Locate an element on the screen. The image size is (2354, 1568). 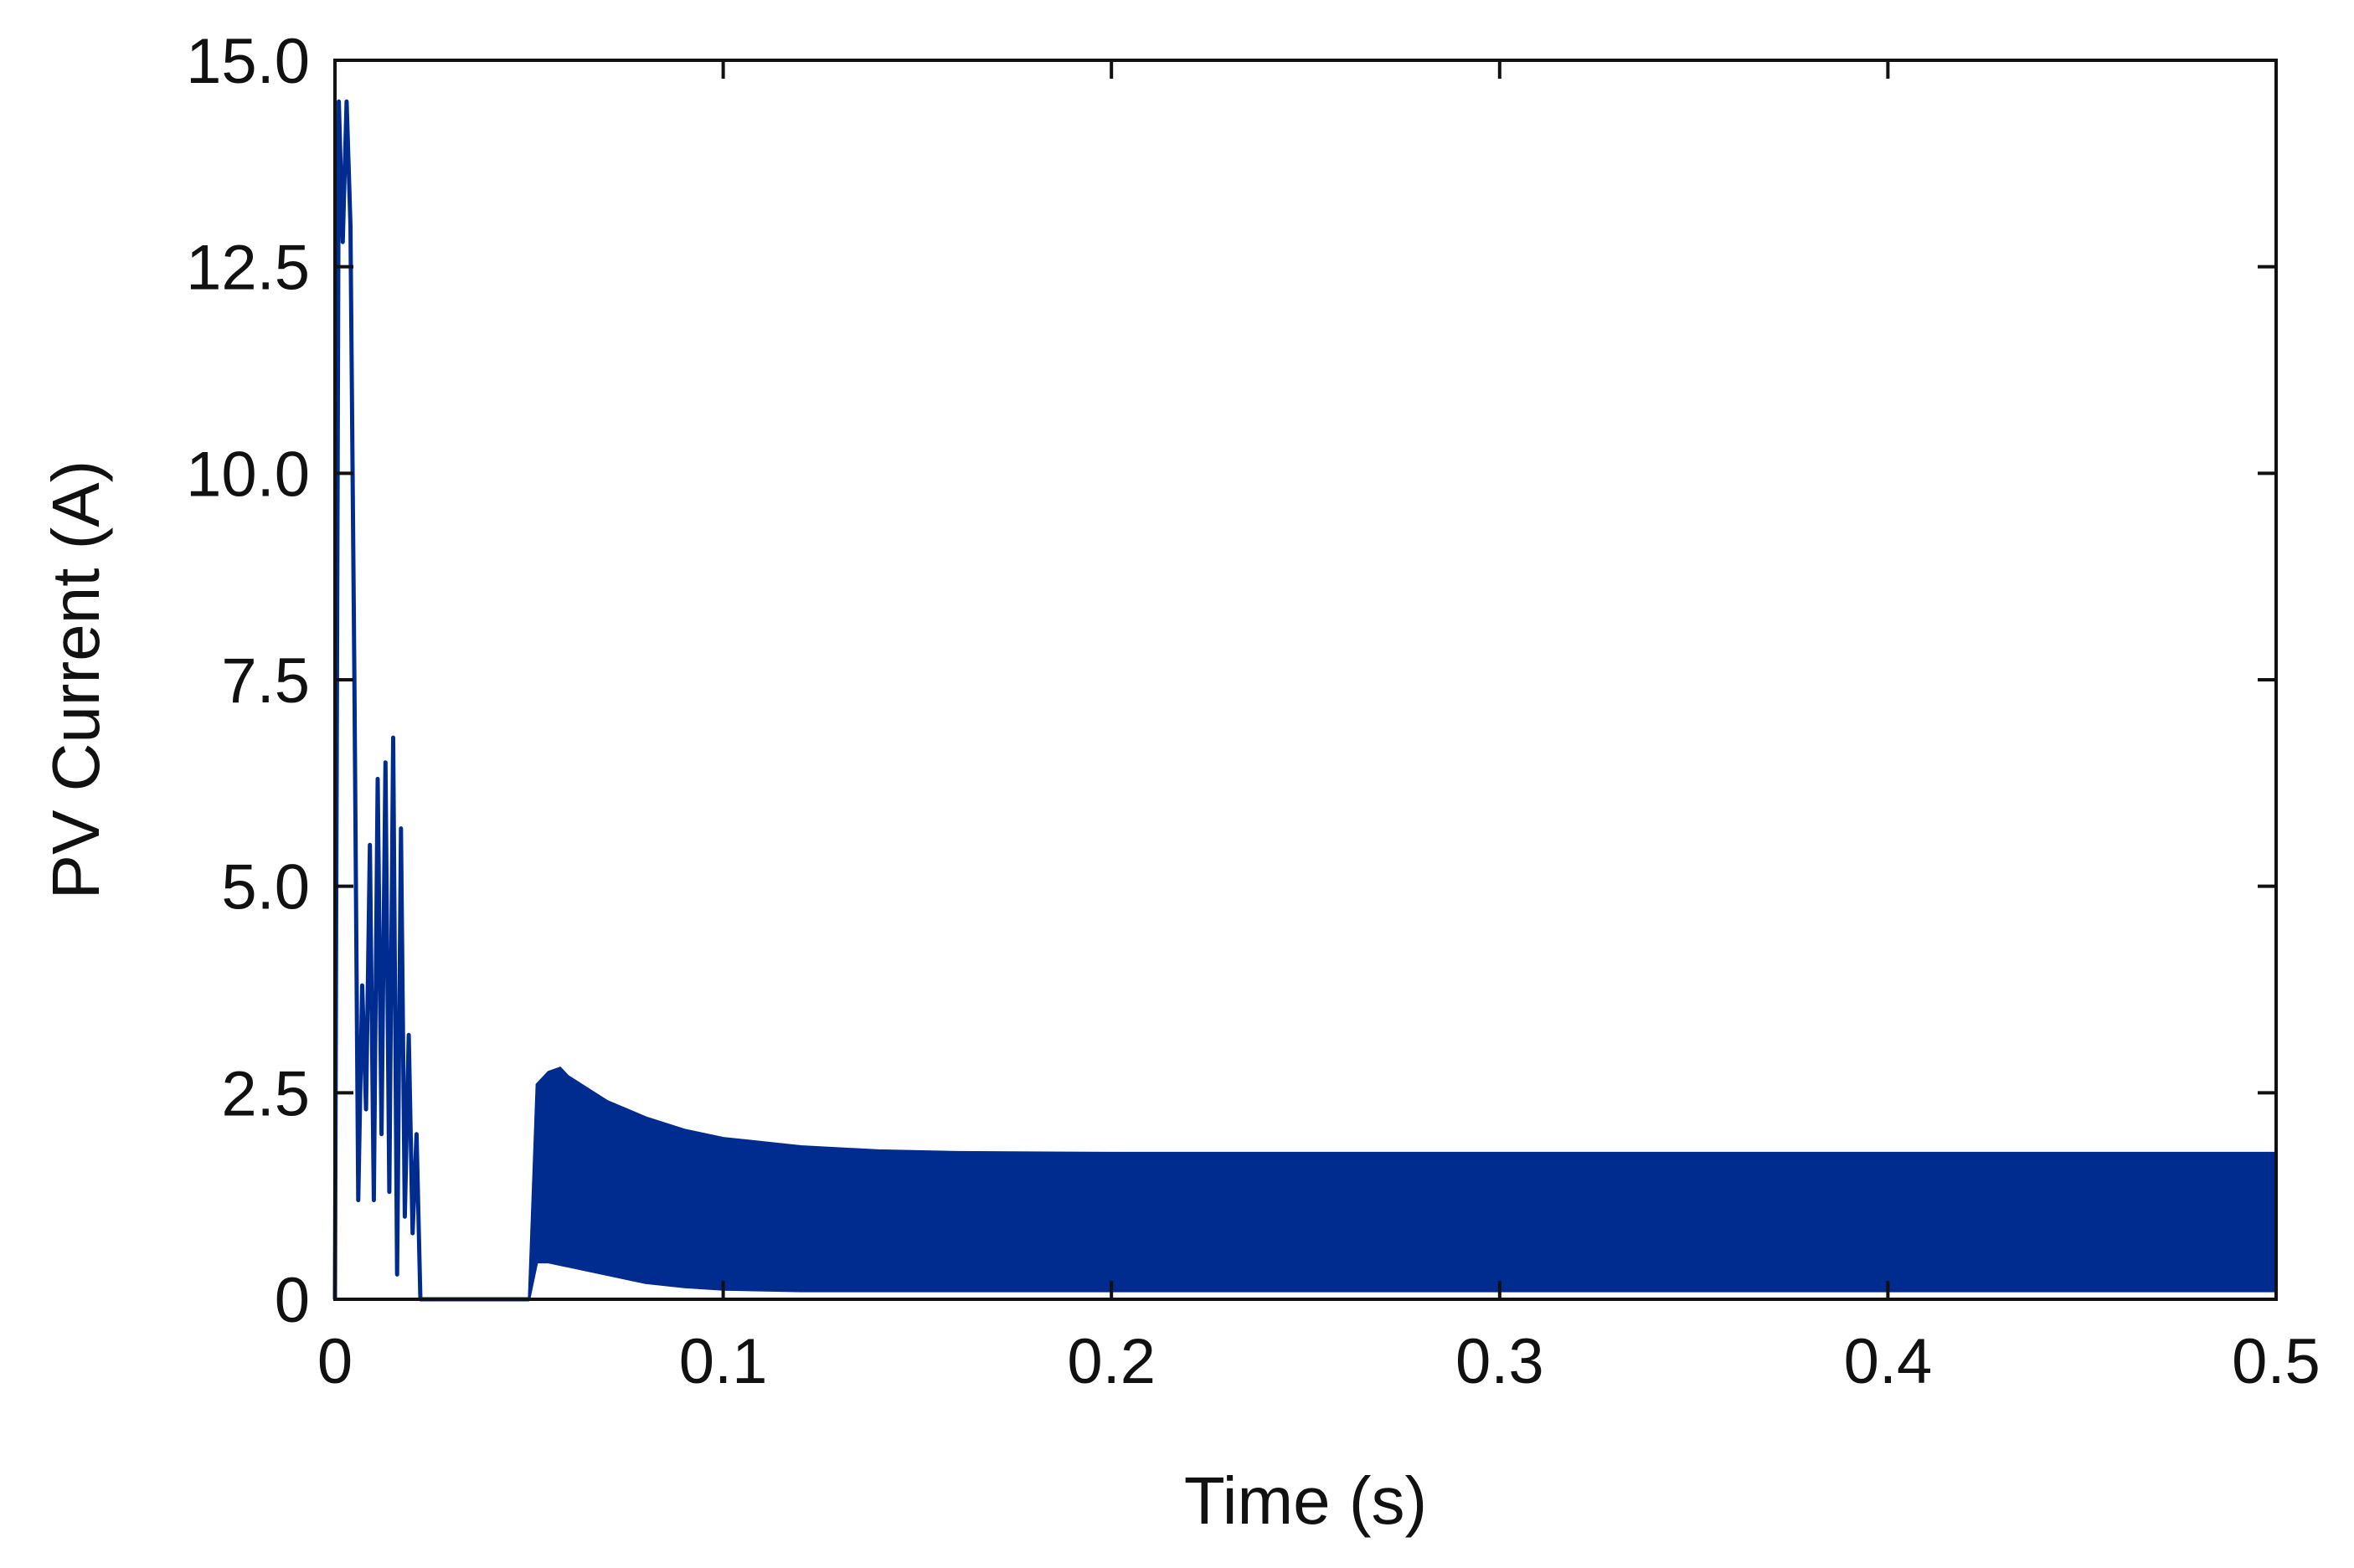
y-tick-label: 15.0 is located at coordinates (248, 61).